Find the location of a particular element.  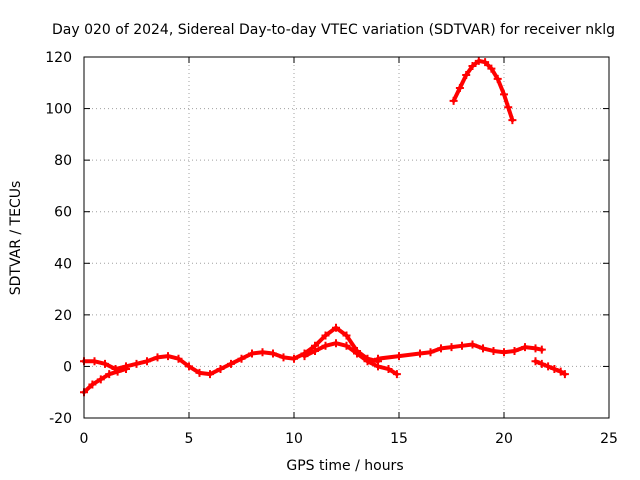

y-tick-label: 60 is located at coordinates (63, 213).